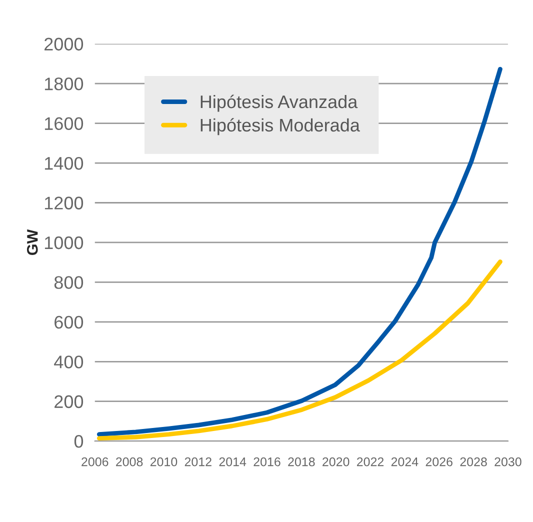  I want to click on x-tick-label: 2020, so click(336, 461).